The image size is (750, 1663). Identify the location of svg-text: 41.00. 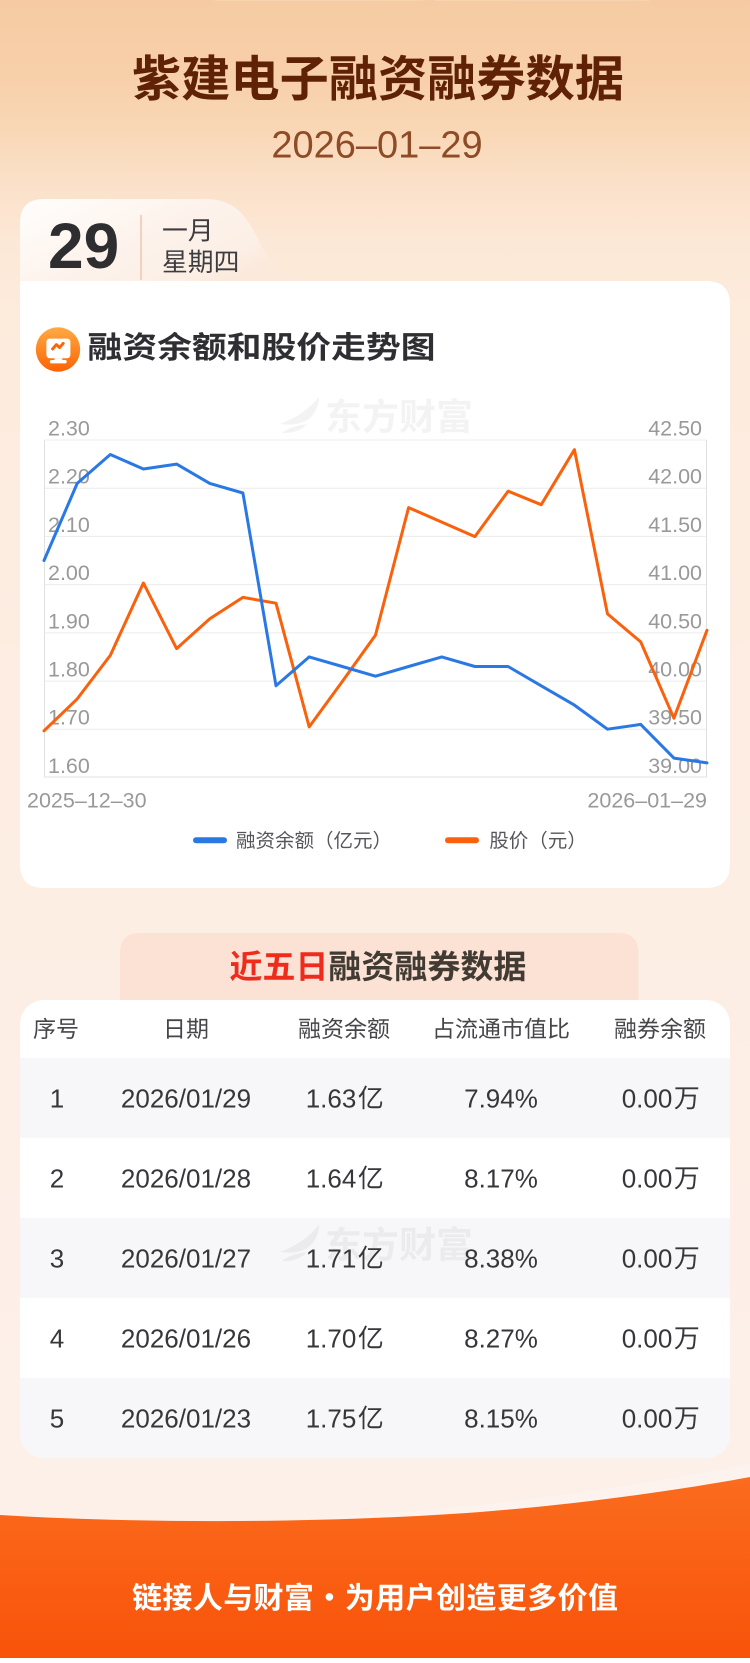
(675, 573).